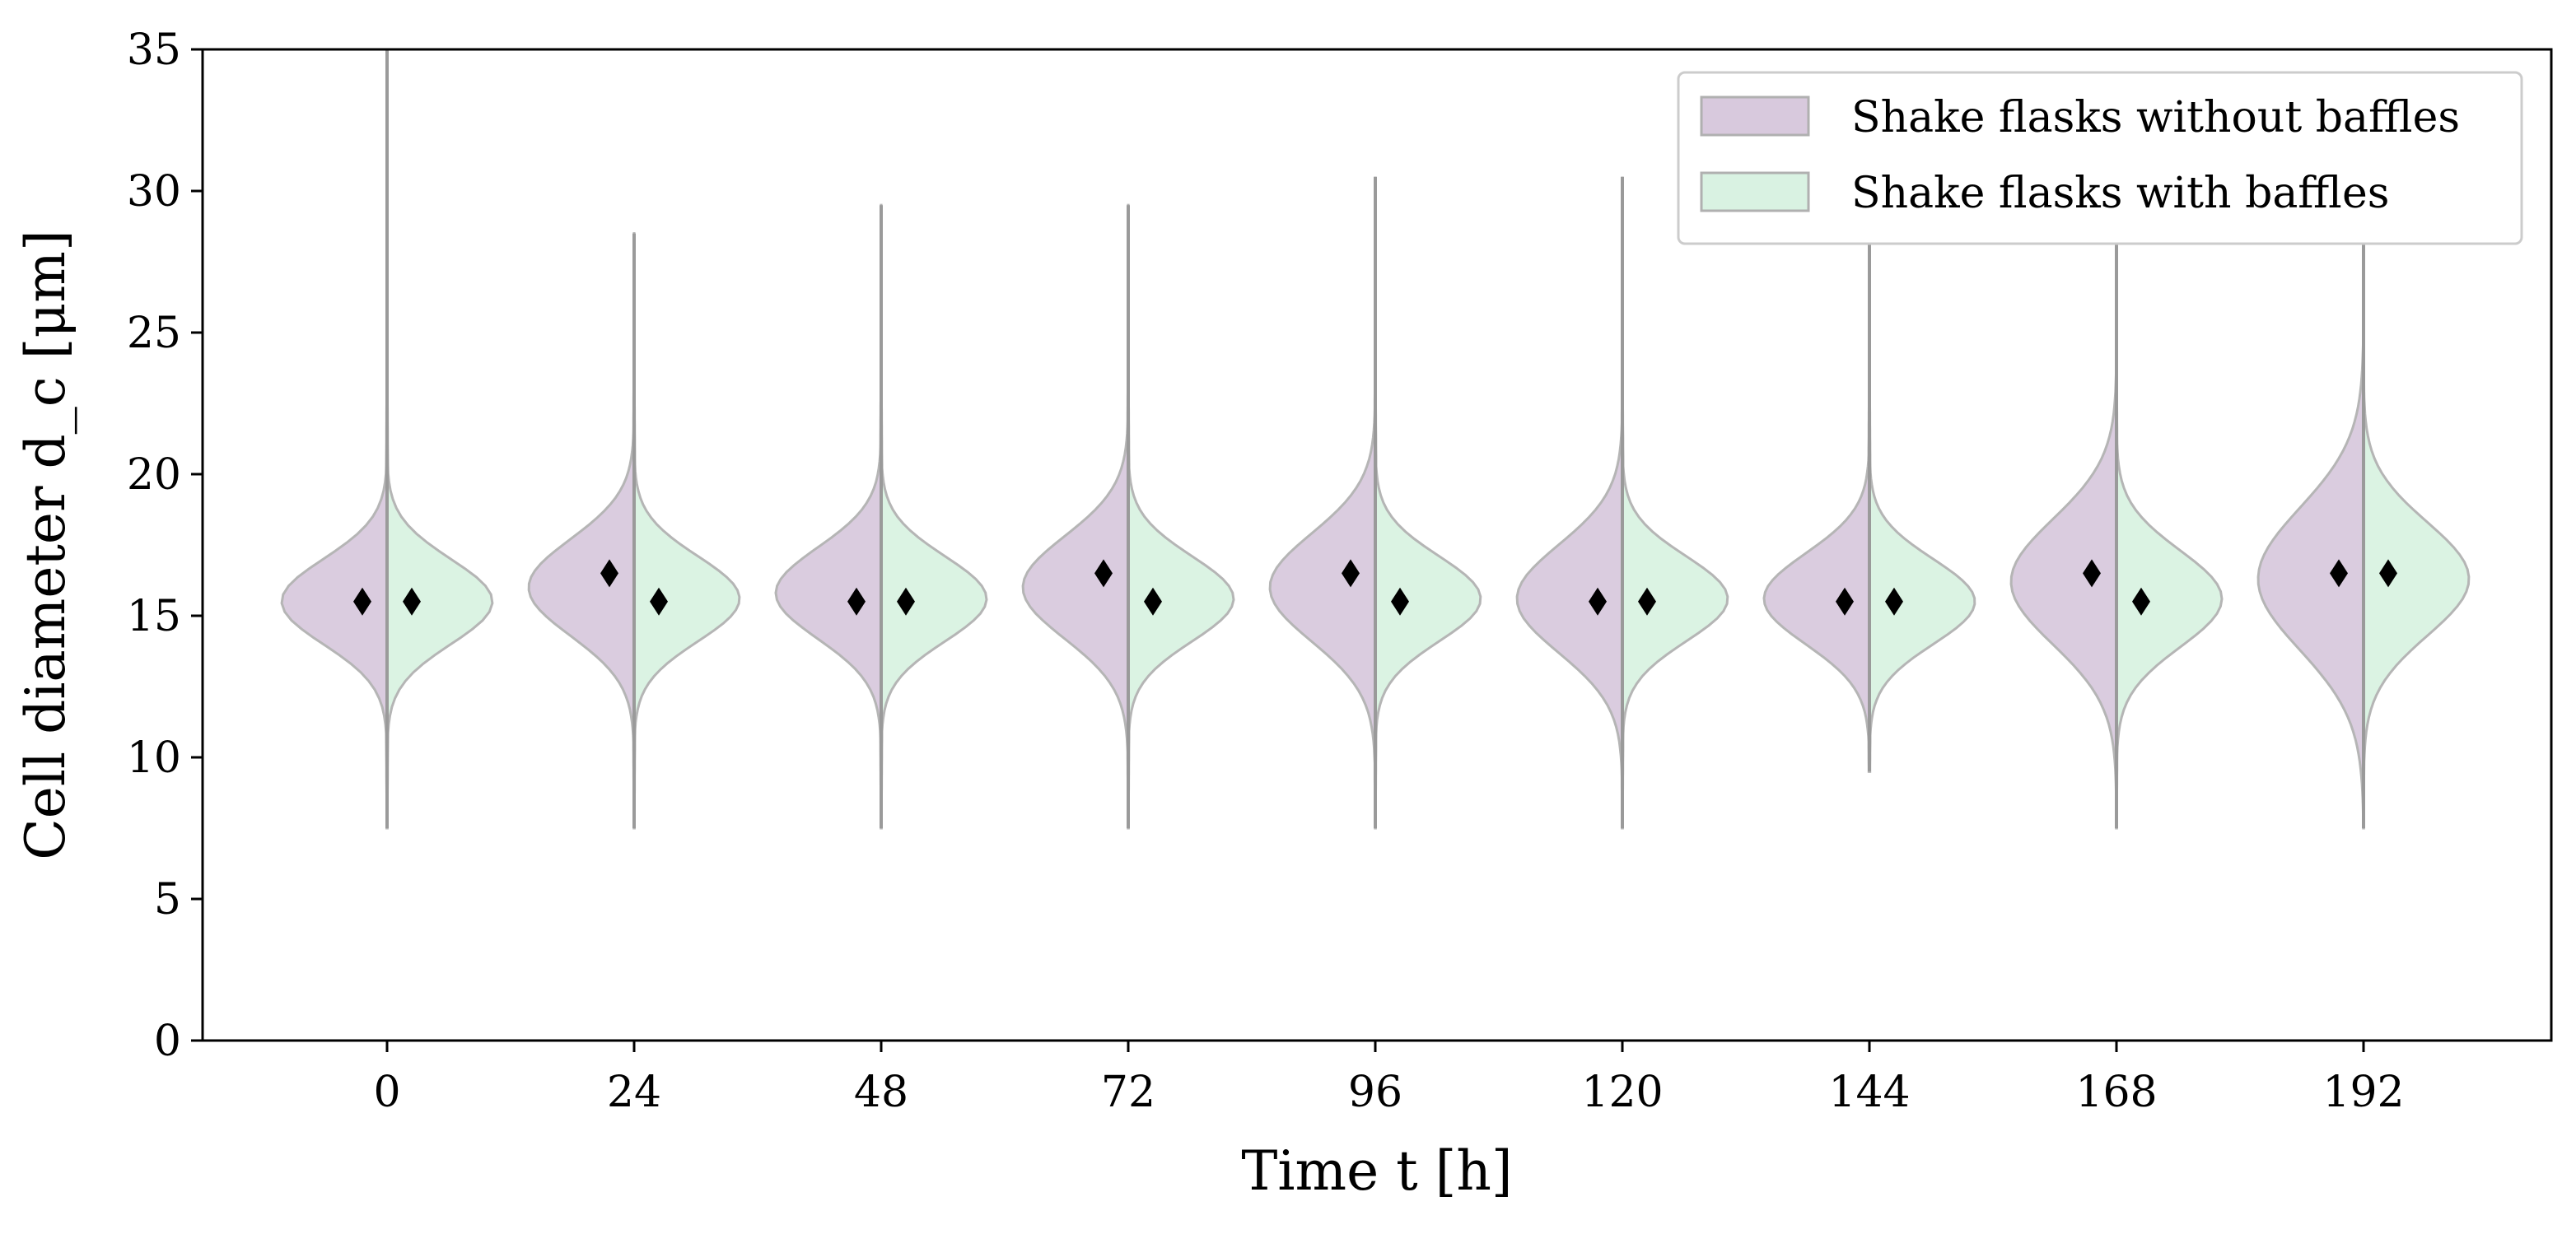 The image size is (2576, 1234). I want to click on mean-marker-without-baffles-t96, so click(1351, 574).